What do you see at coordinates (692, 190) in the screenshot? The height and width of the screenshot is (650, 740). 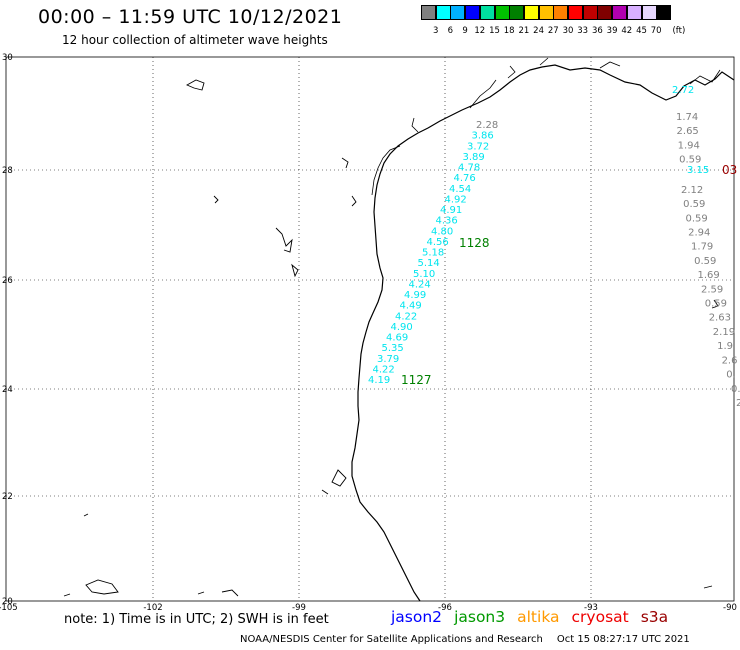 I see `swh-value: 2.12` at bounding box center [692, 190].